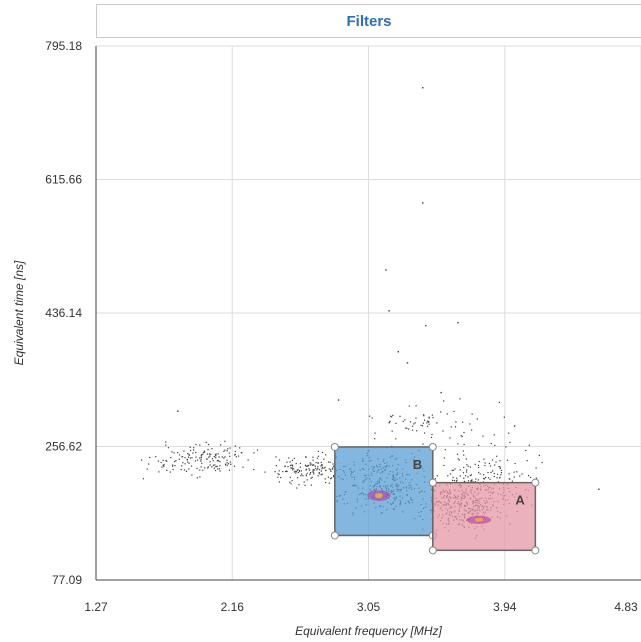  Describe the element at coordinates (368, 21) in the screenshot. I see `filters-button: Filters` at that location.